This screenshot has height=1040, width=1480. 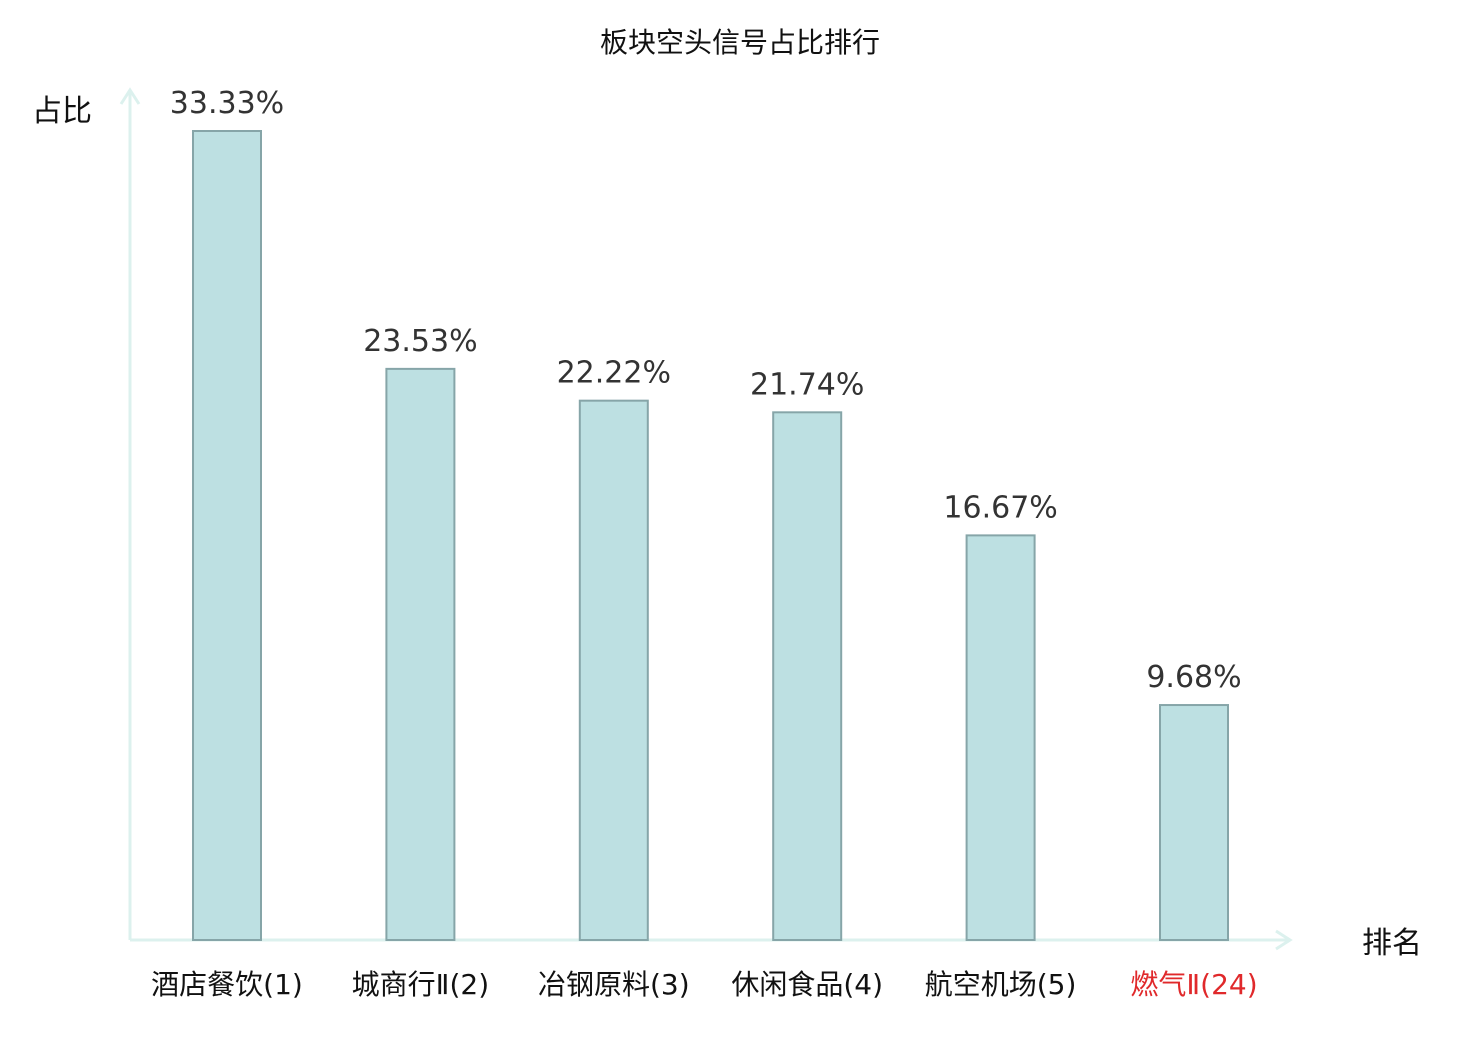 I want to click on x-tick-label: 城商行Ⅱ(2), so click(x=420, y=984).